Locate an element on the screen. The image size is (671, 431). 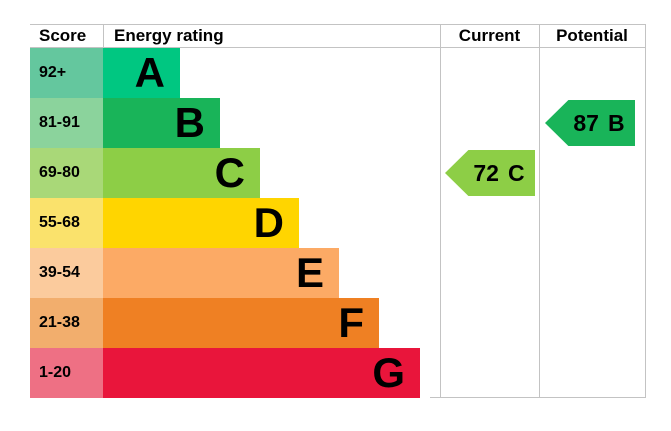
table-bottom-border is located at coordinates (538, 397).